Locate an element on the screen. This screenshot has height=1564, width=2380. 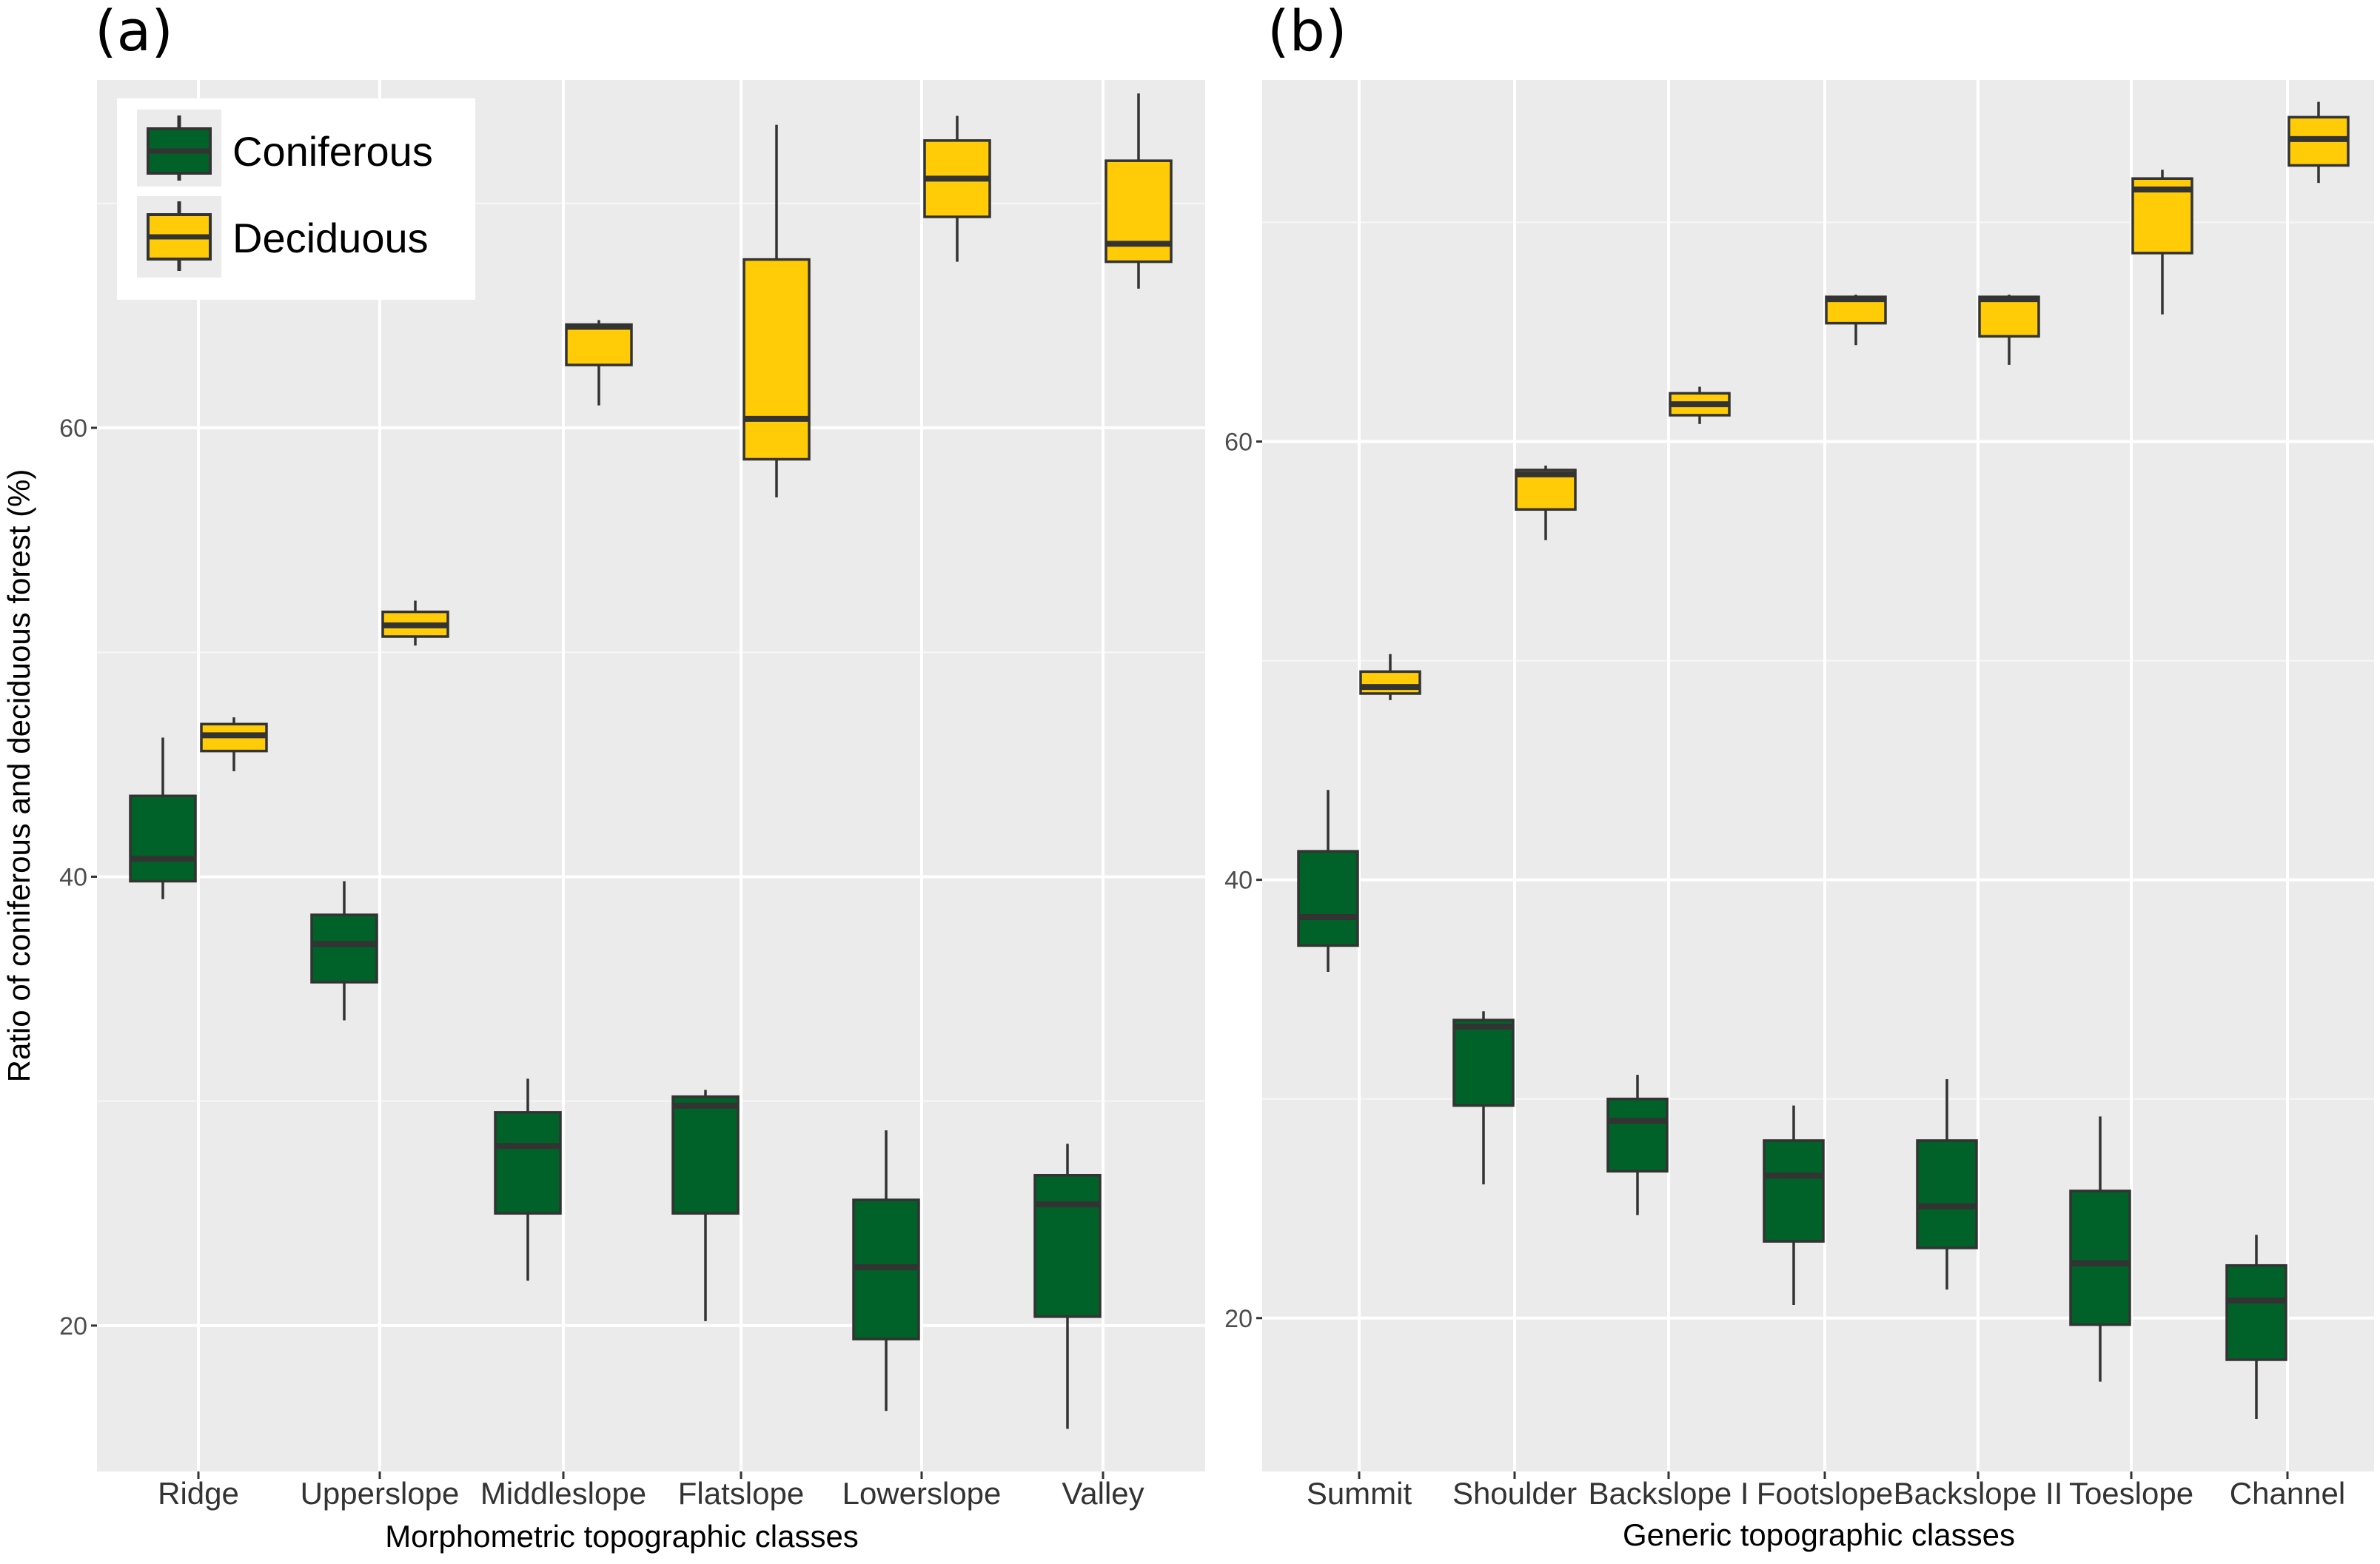
x-tick-label: Lowerslope is located at coordinates (922, 1493).